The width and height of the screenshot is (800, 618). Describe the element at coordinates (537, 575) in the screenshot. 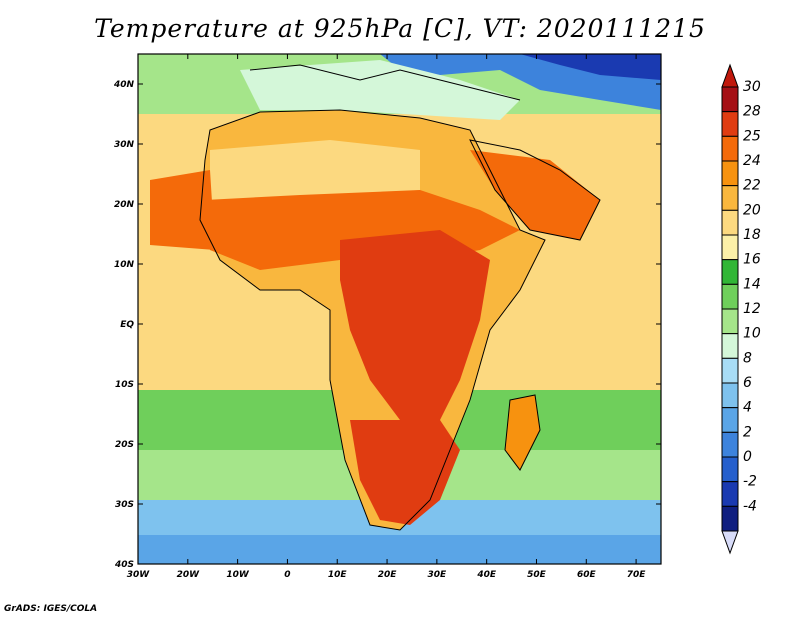

I see `lon-tick-label: 50E` at that location.